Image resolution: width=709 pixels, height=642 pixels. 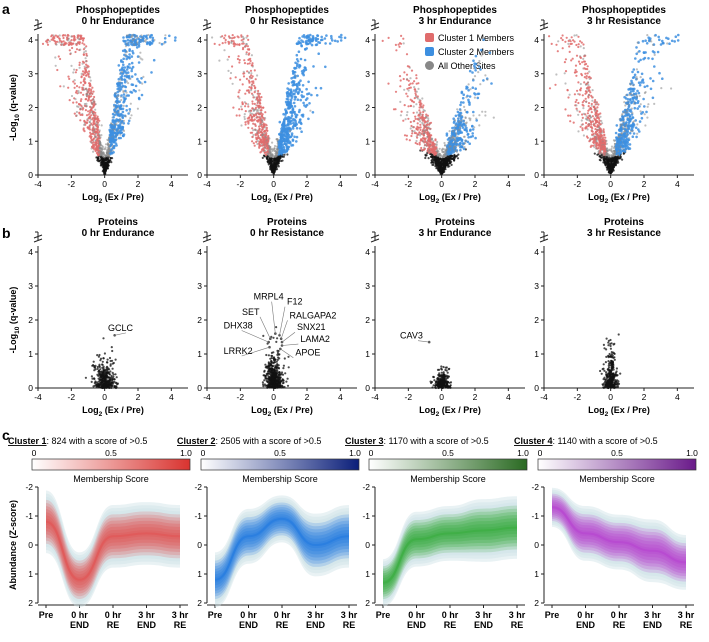 I want to click on y-tick-label: 2, so click(x=536, y=108).